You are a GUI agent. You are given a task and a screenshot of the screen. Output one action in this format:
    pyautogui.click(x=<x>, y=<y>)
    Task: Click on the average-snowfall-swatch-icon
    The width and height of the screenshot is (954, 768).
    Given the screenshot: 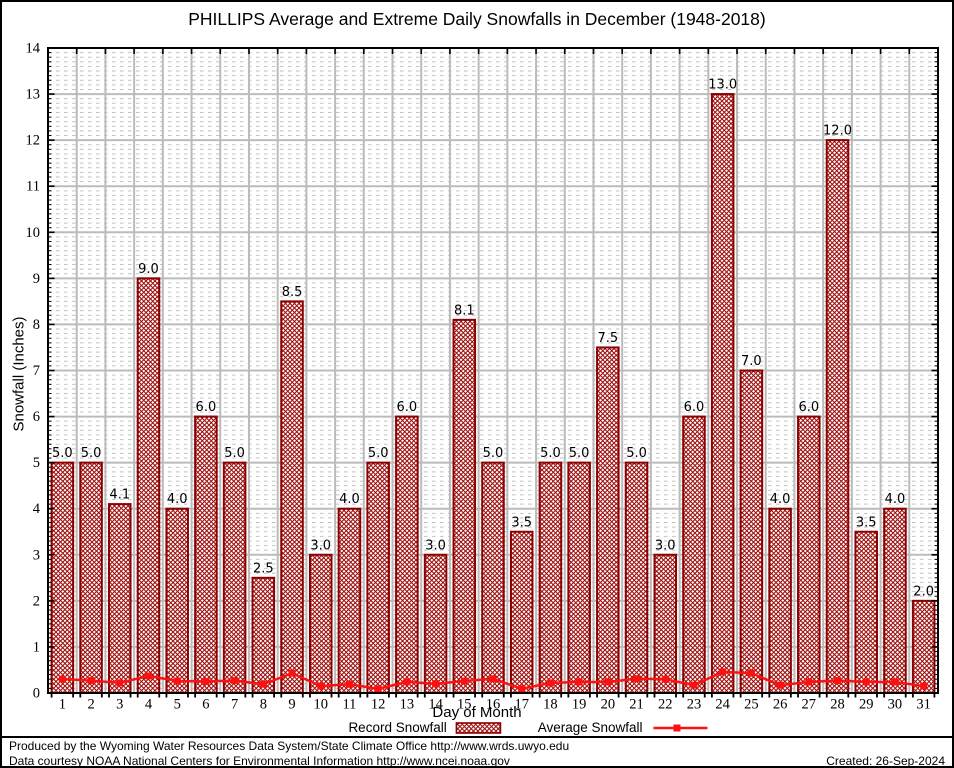 What is the action you would take?
    pyautogui.click(x=680, y=727)
    